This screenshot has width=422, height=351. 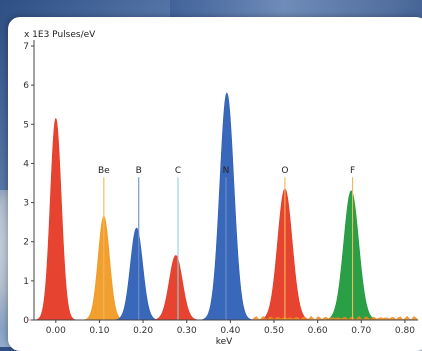 What do you see at coordinates (187, 331) in the screenshot?
I see `x-tick-label: 0.30` at bounding box center [187, 331].